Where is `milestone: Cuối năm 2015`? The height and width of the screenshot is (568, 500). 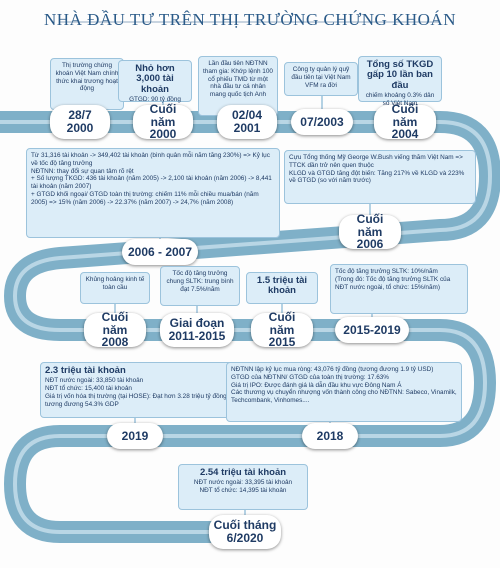
milestone: Cuối năm 2015 is located at coordinates (282, 330).